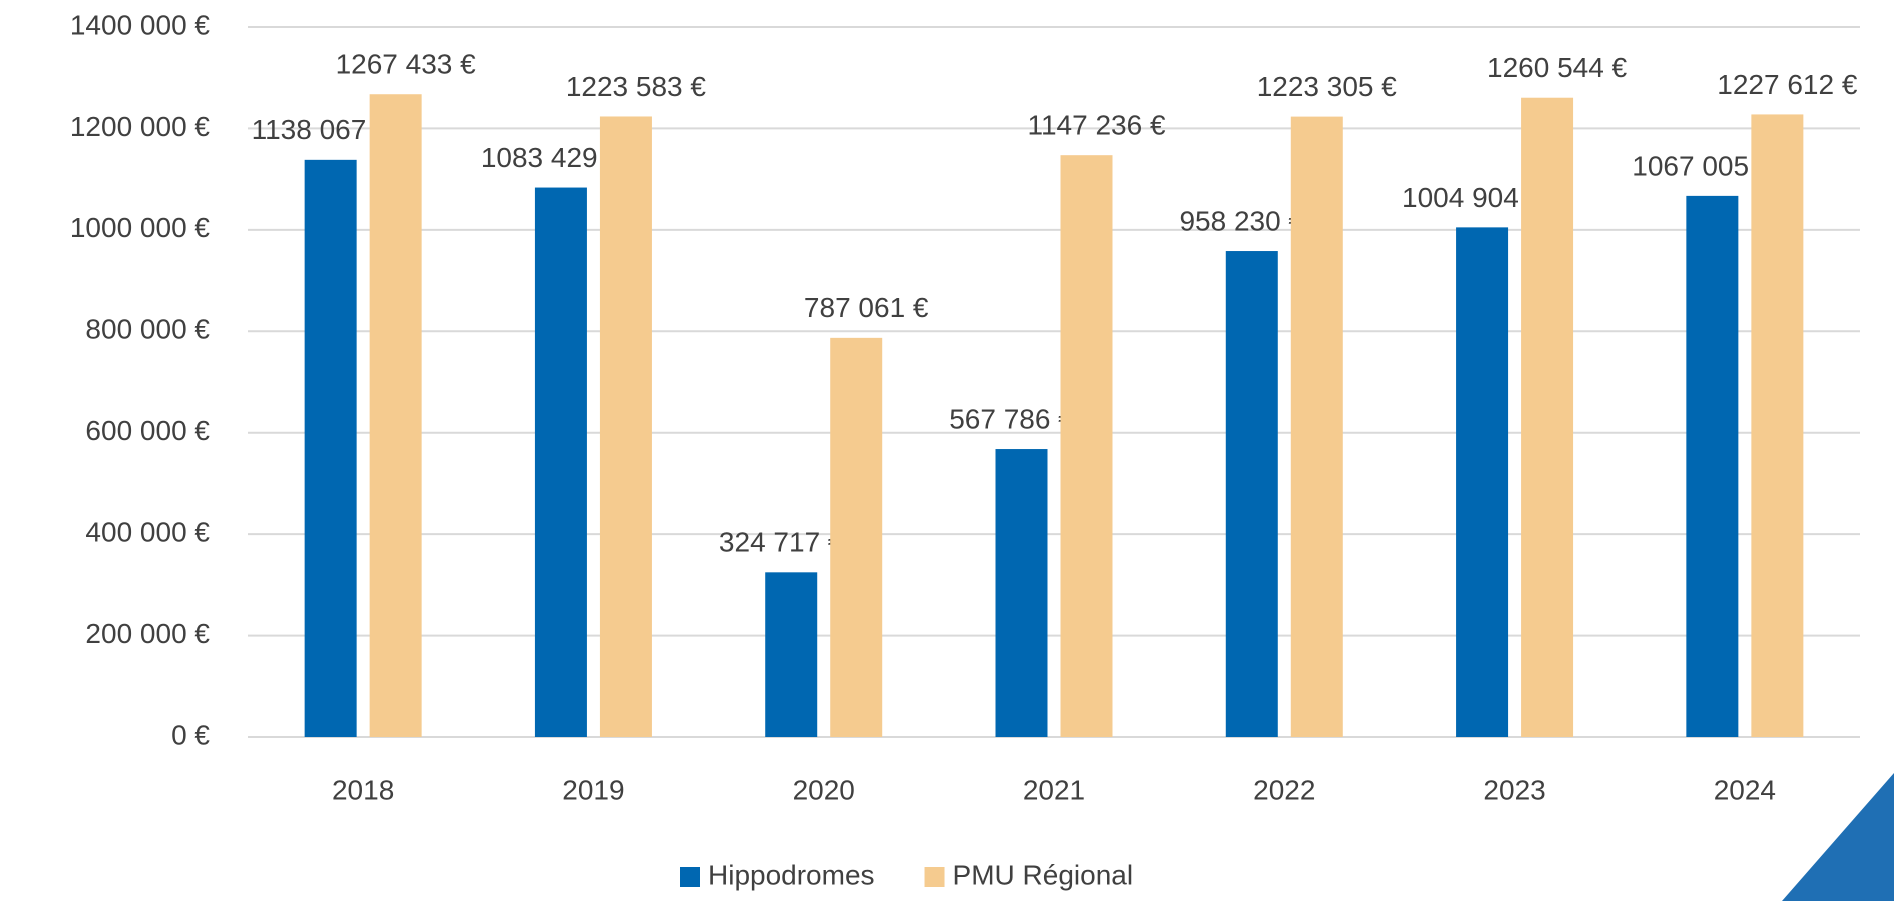  I want to click on y-tick-label: 600 000 €, so click(147, 430).